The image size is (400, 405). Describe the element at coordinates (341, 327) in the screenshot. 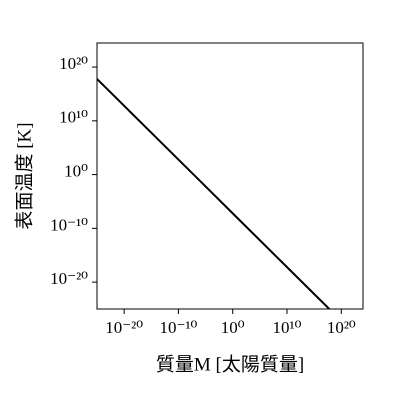

I see `x-tick-label: 10²⁰` at that location.